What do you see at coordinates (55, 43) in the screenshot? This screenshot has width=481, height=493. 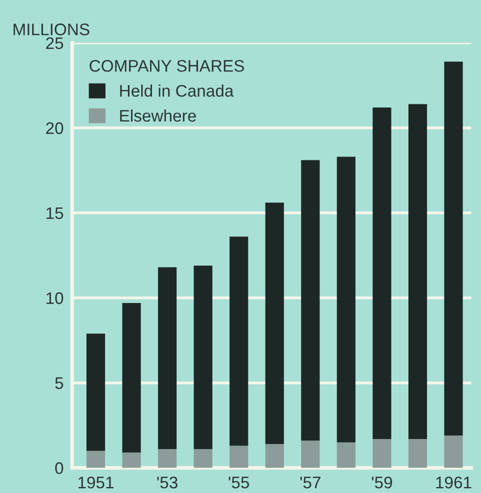 I see `y-tick-label: 25` at bounding box center [55, 43].